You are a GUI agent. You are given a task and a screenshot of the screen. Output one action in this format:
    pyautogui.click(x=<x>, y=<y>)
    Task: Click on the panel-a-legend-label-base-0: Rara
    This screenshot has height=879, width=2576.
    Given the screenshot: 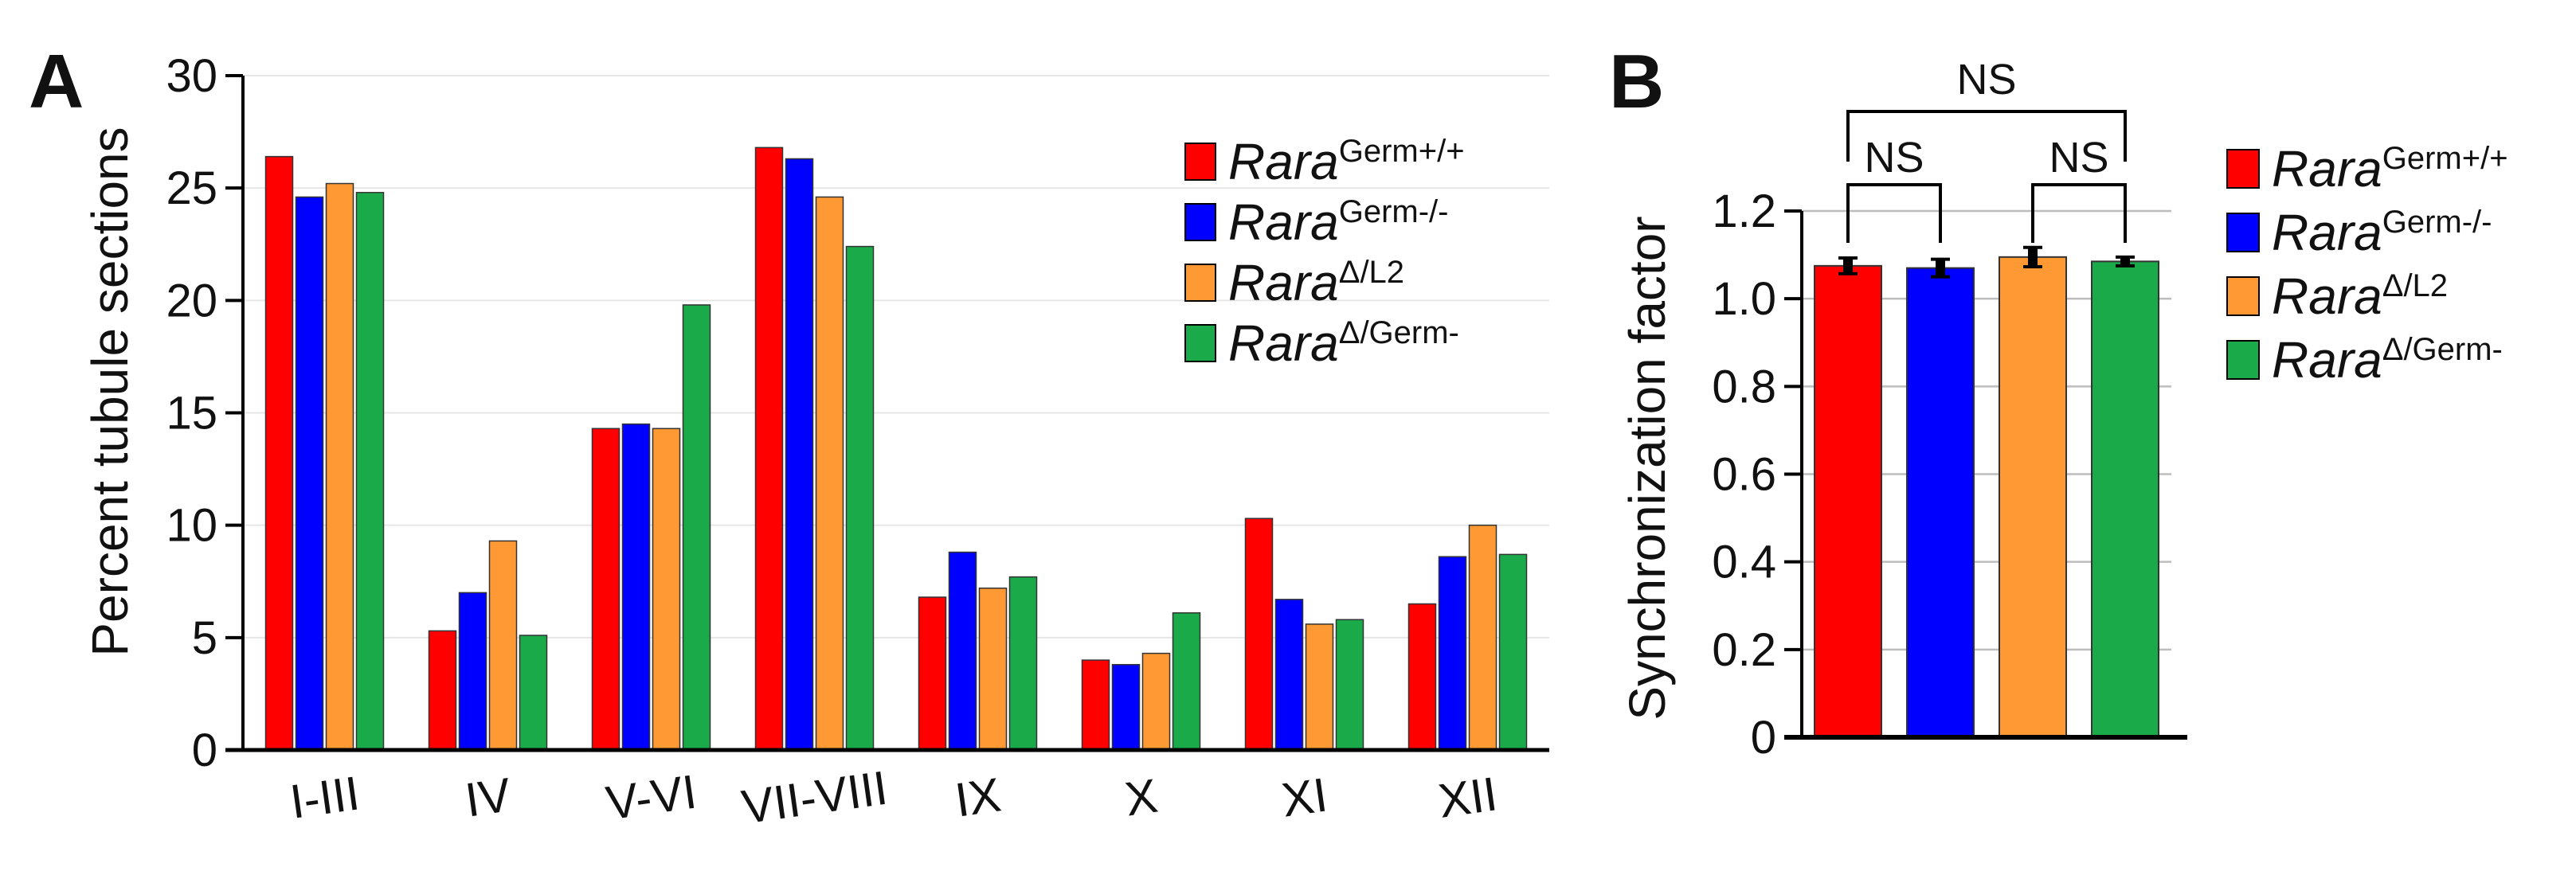 What is the action you would take?
    pyautogui.click(x=1283, y=161)
    